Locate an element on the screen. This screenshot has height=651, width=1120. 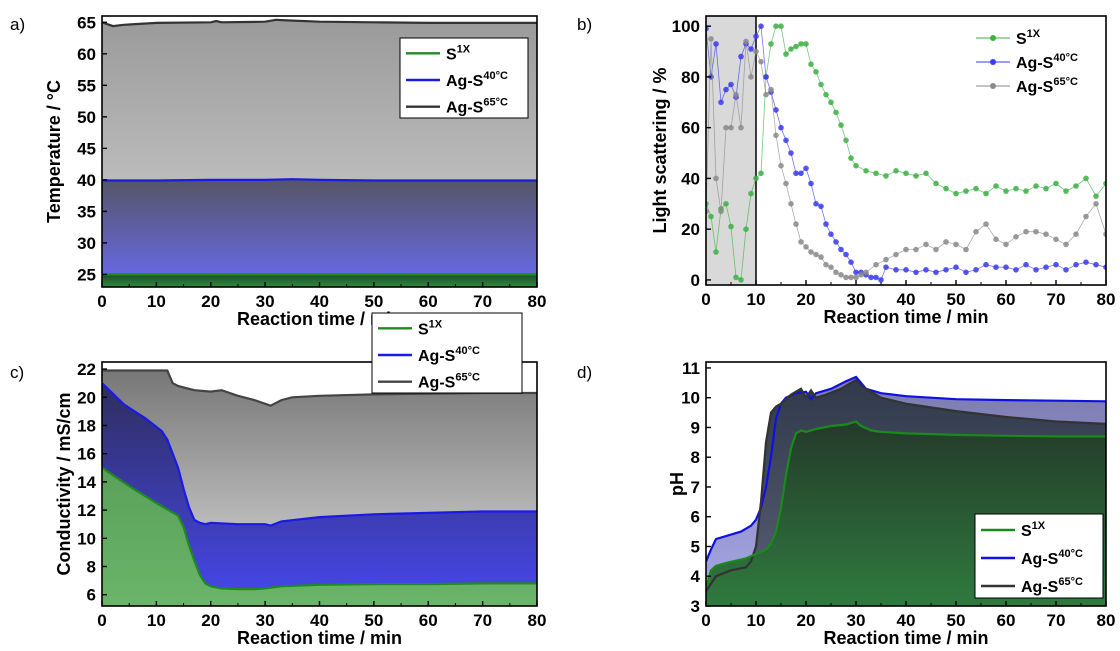
y-tick-label: 60 is located at coordinates (86, 54).